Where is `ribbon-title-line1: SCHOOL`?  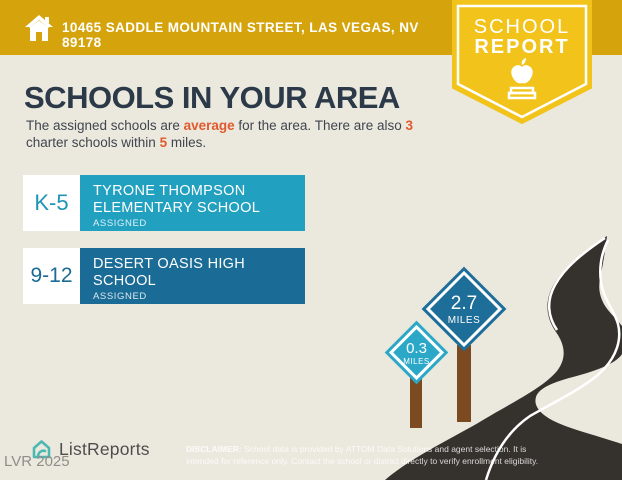 ribbon-title-line1: SCHOOL is located at coordinates (522, 27).